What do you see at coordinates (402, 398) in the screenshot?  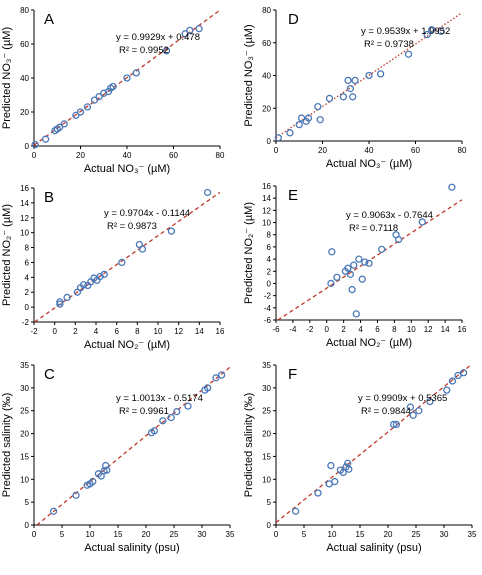 I see `regression-equation: y = 0.9909x + 0.5365` at bounding box center [402, 398].